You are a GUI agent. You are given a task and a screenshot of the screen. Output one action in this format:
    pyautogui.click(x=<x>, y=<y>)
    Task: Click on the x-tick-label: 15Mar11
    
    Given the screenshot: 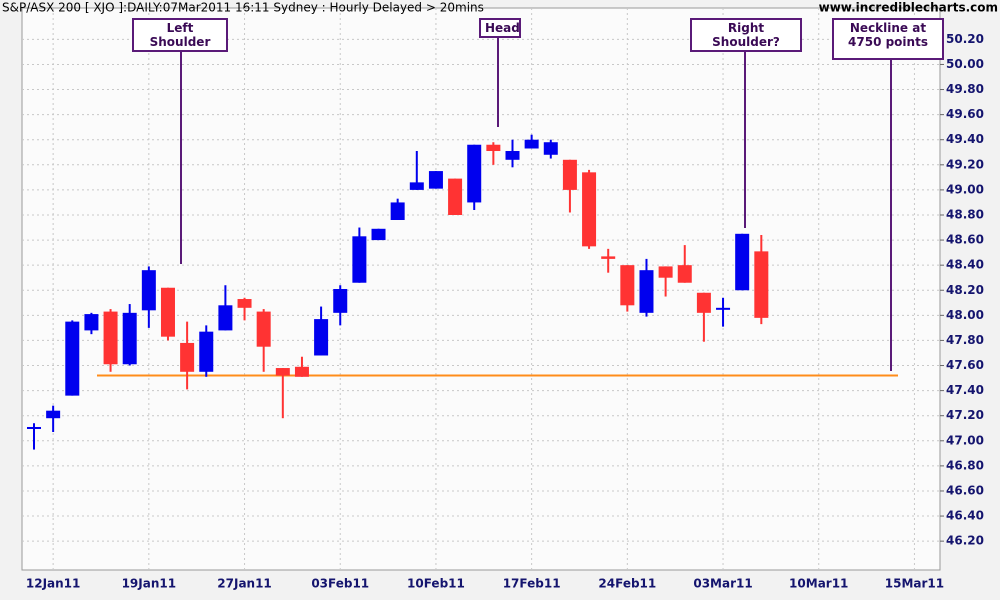 What is the action you would take?
    pyautogui.click(x=914, y=584)
    